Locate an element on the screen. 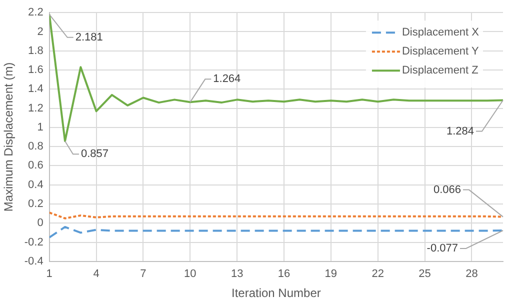 The height and width of the screenshot is (301, 510). legend-label: Displacement X is located at coordinates (441, 32).